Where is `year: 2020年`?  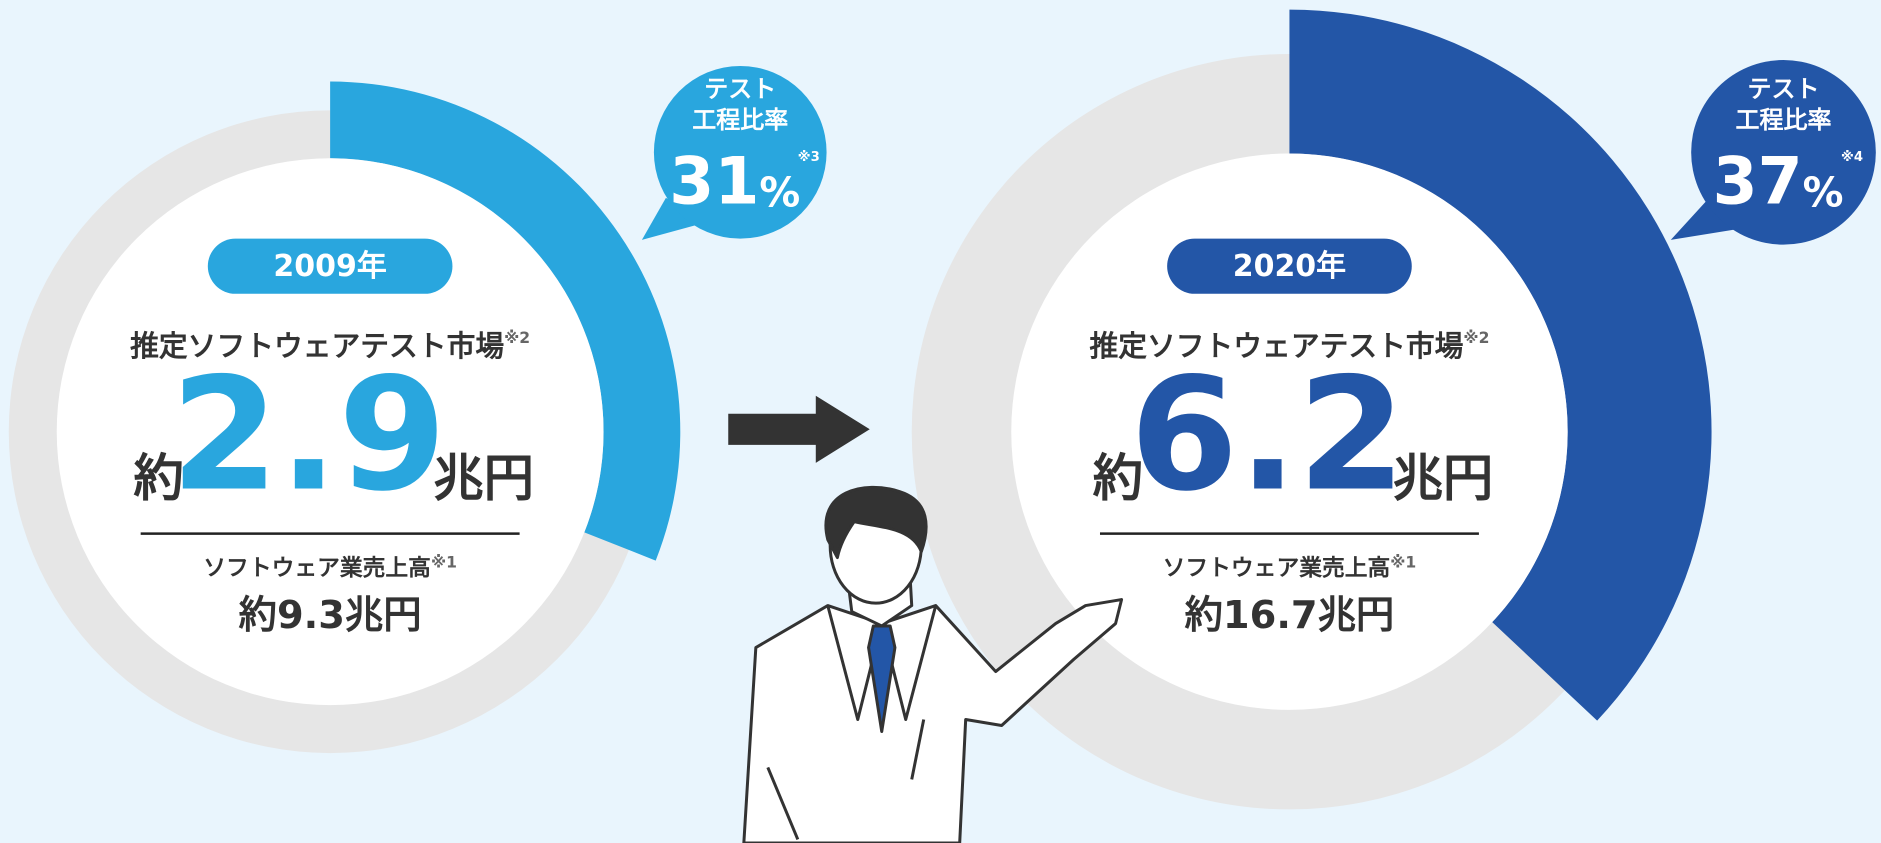
year: 2020年 is located at coordinates (1289, 266).